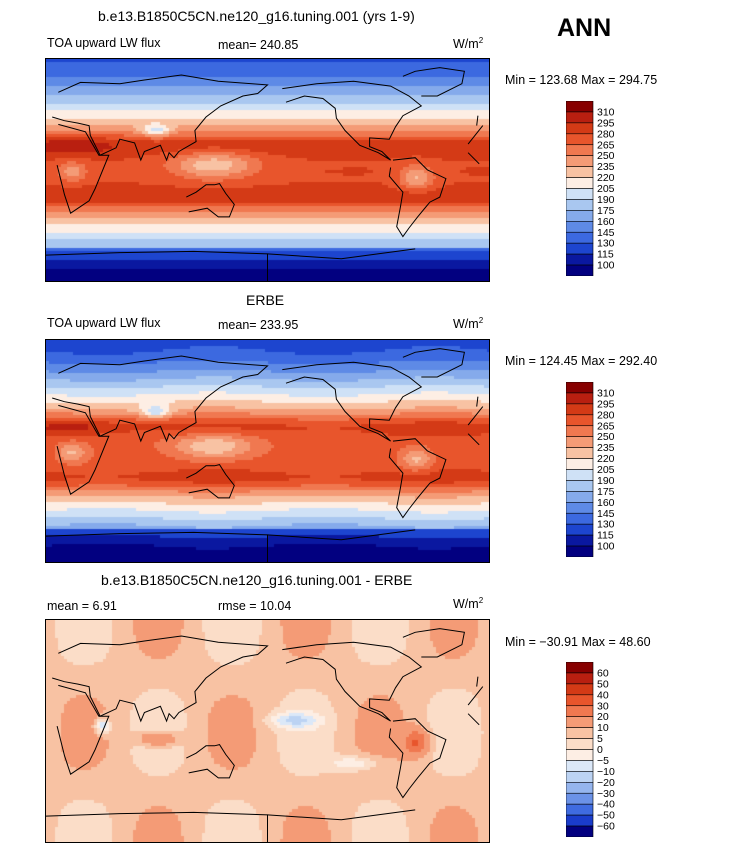 The width and height of the screenshot is (733, 847). Describe the element at coordinates (258, 45) in the screenshot. I see `panel1-mean-label: mean= 240.85` at that location.